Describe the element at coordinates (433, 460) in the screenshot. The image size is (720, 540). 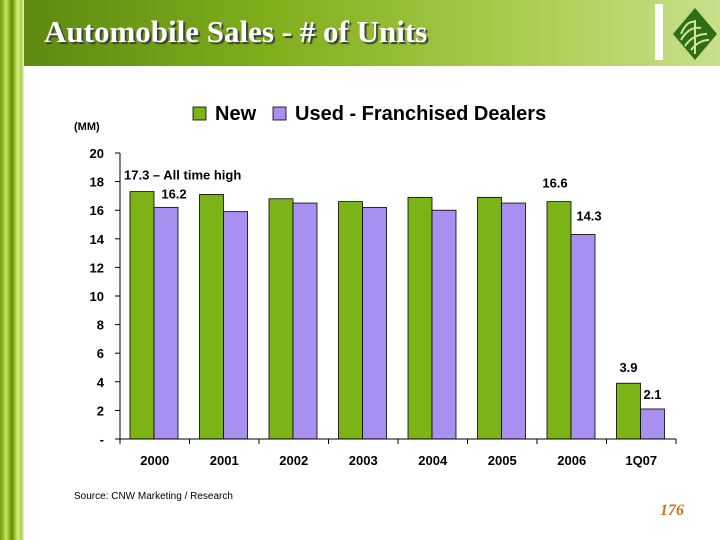
I see `x-tick-label: 2004` at that location.